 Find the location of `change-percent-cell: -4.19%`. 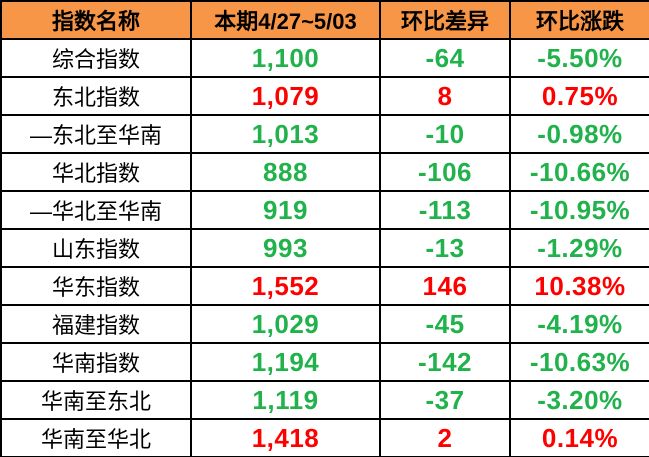

change-percent-cell: -4.19% is located at coordinates (579, 324).